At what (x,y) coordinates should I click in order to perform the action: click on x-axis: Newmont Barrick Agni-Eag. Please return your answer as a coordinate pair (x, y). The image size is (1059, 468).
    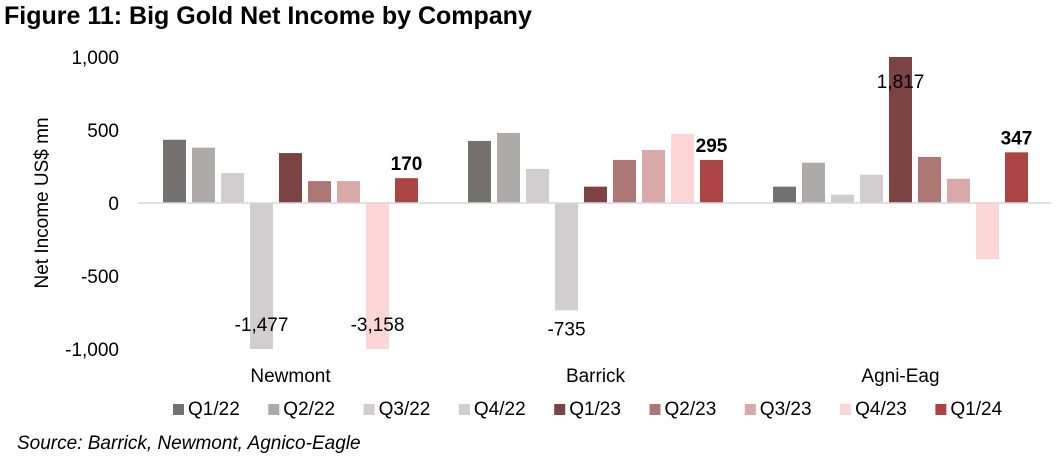
    Looking at the image, I should click on (594, 376).